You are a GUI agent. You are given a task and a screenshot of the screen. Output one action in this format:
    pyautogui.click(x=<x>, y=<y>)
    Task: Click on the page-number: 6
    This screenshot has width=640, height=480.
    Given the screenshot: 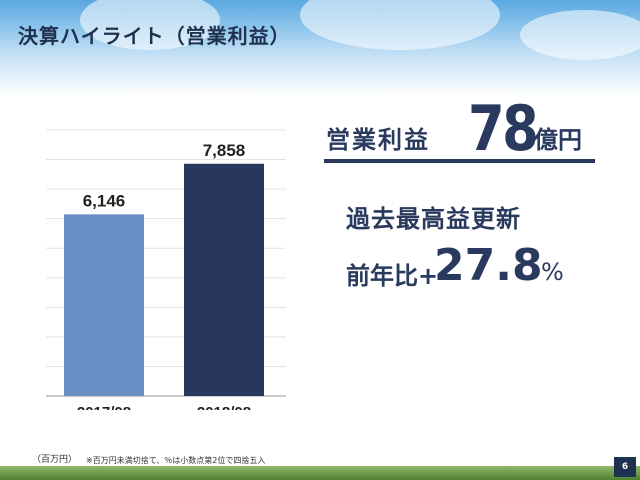 What is the action you would take?
    pyautogui.click(x=625, y=467)
    